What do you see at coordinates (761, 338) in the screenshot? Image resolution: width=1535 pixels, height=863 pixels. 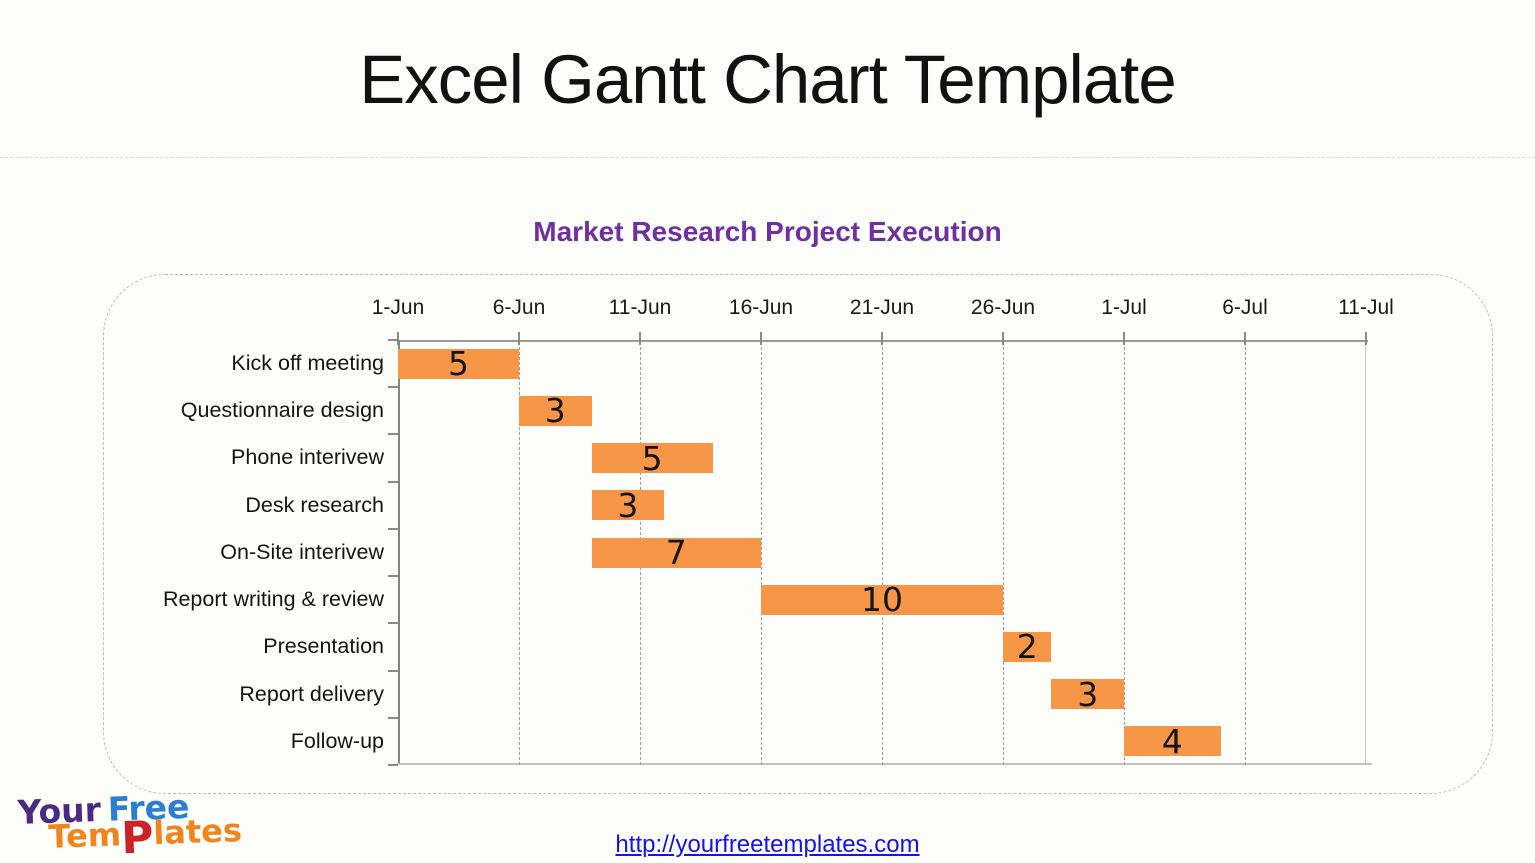 I see `x-tick-16-Jun` at bounding box center [761, 338].